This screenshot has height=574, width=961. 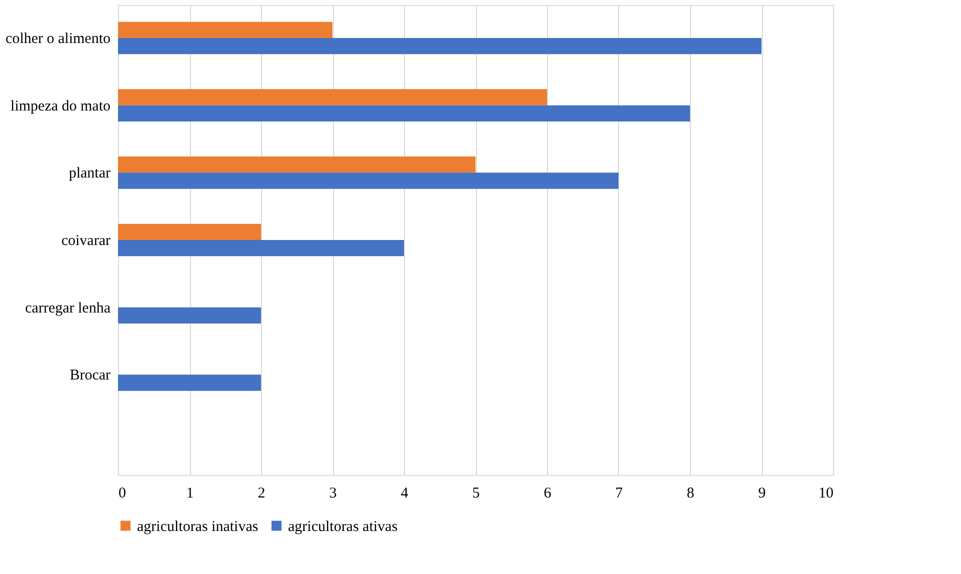 What do you see at coordinates (60, 106) in the screenshot?
I see `y-tick-label: limpeza do mato` at bounding box center [60, 106].